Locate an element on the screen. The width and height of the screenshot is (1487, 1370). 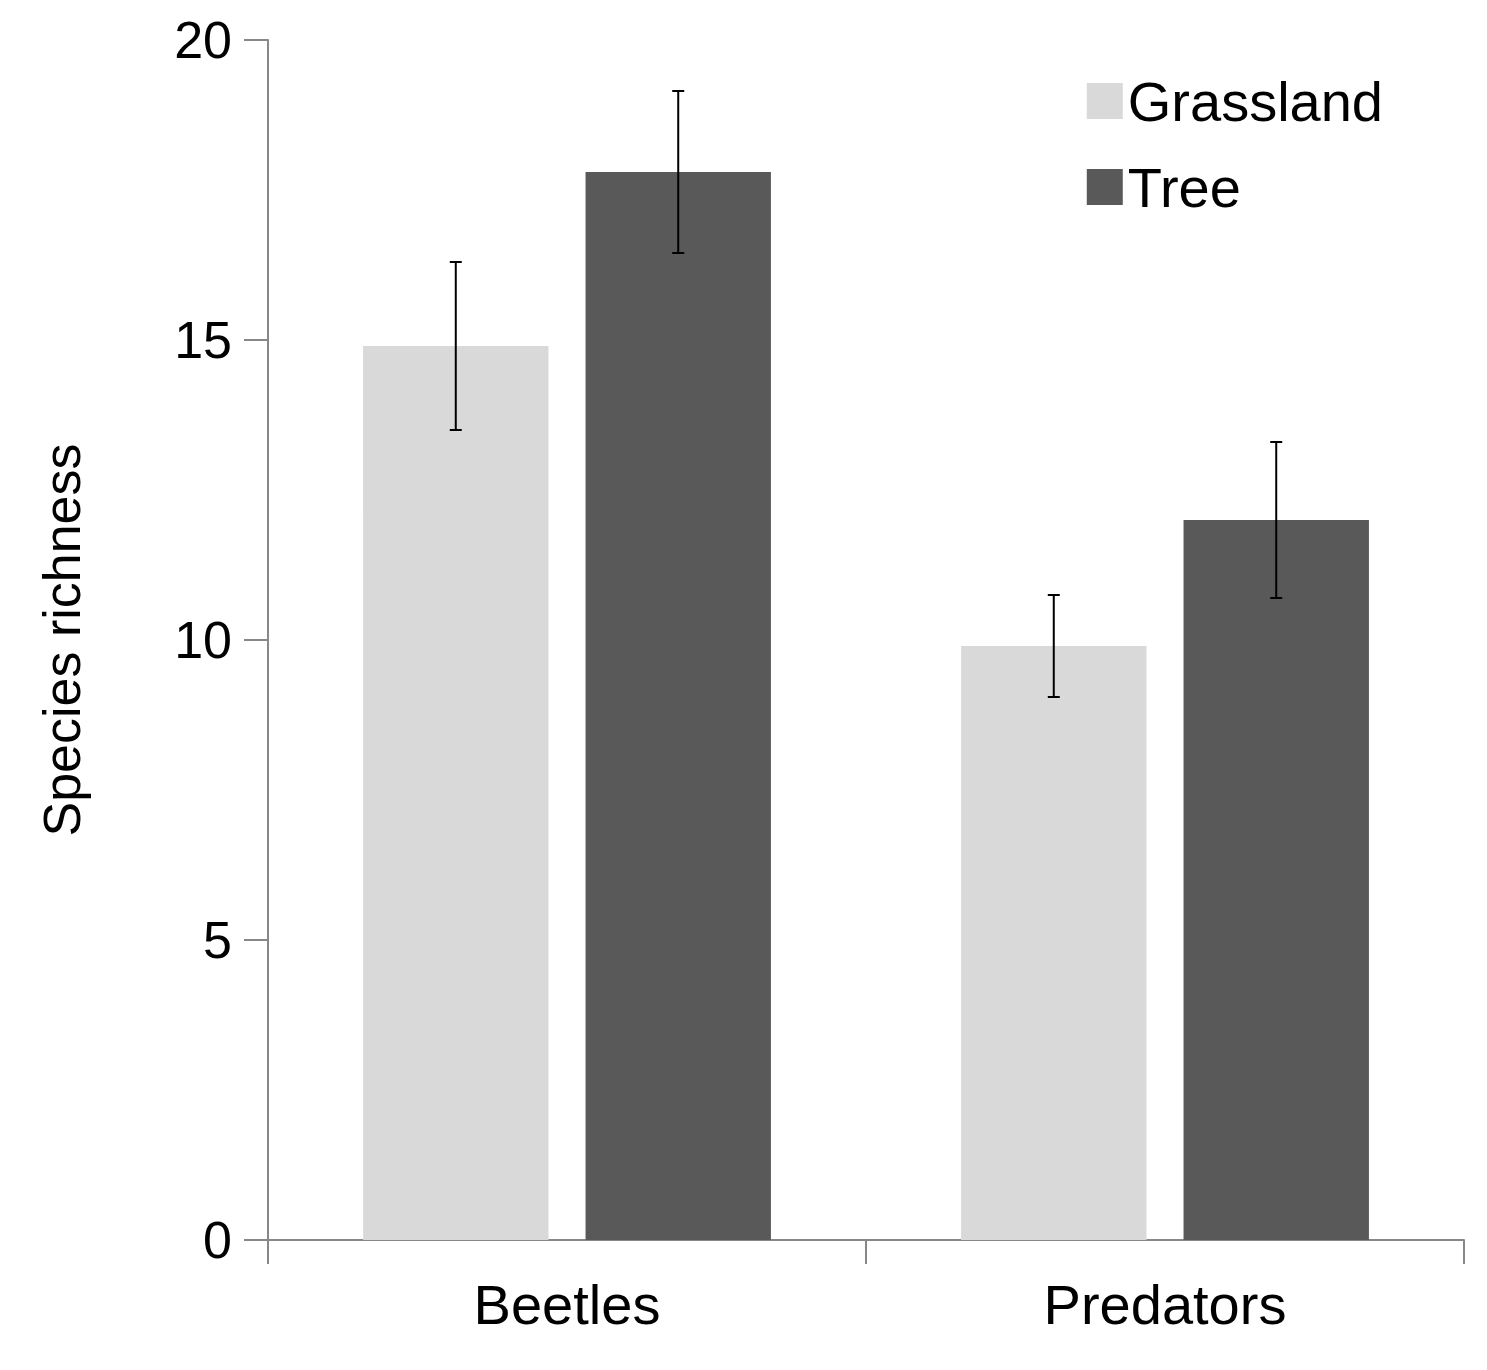
y-tick-label: 15 is located at coordinates (203, 340).